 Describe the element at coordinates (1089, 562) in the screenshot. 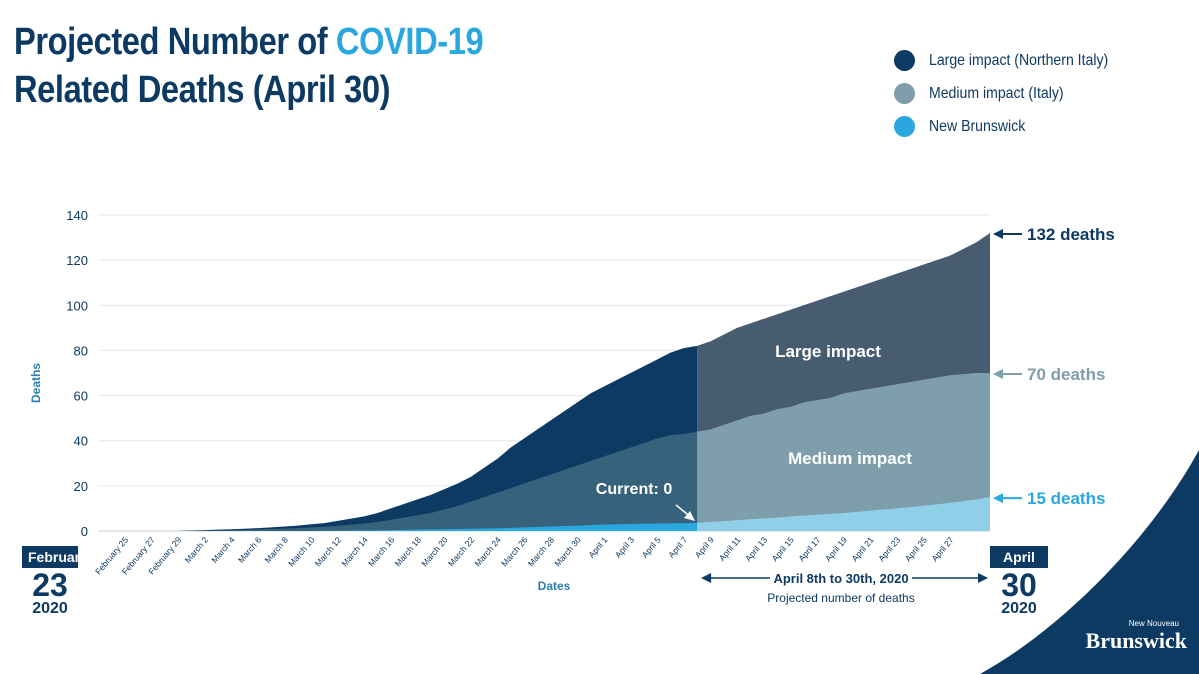

I see `corner-swoosh` at that location.